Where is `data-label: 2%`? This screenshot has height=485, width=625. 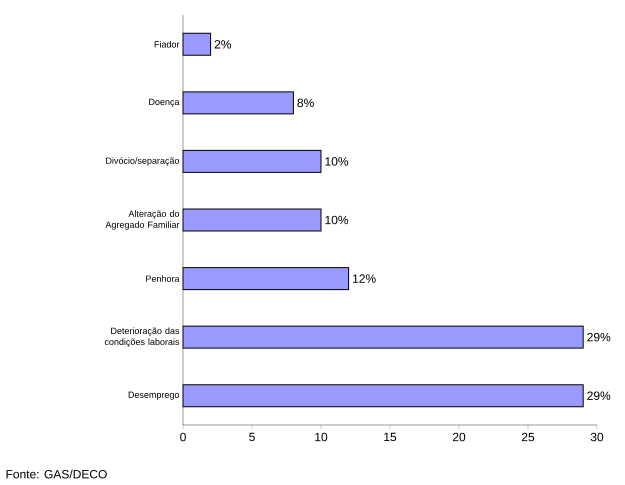
data-label: 2% is located at coordinates (223, 44).